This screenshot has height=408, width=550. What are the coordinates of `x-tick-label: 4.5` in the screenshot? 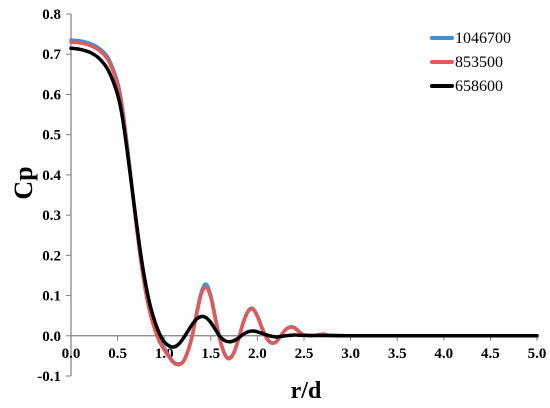 It's located at (490, 354).